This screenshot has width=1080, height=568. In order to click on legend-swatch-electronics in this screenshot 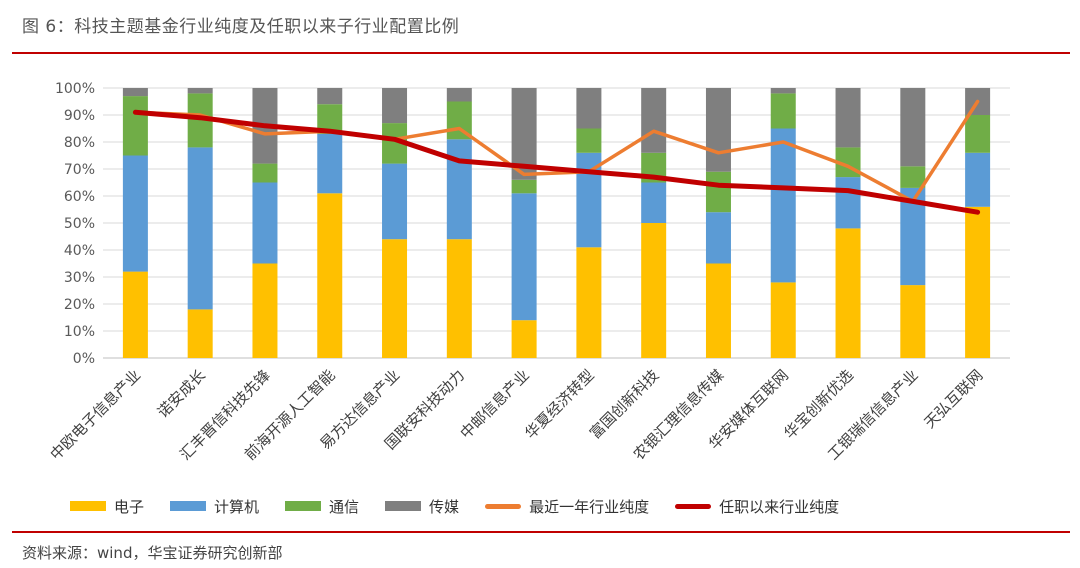, I will do `click(88, 506)`.